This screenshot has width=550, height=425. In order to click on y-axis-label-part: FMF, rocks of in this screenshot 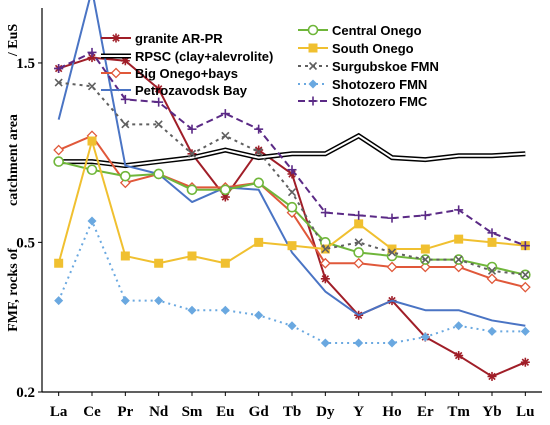, I will do `click(13, 290)`.